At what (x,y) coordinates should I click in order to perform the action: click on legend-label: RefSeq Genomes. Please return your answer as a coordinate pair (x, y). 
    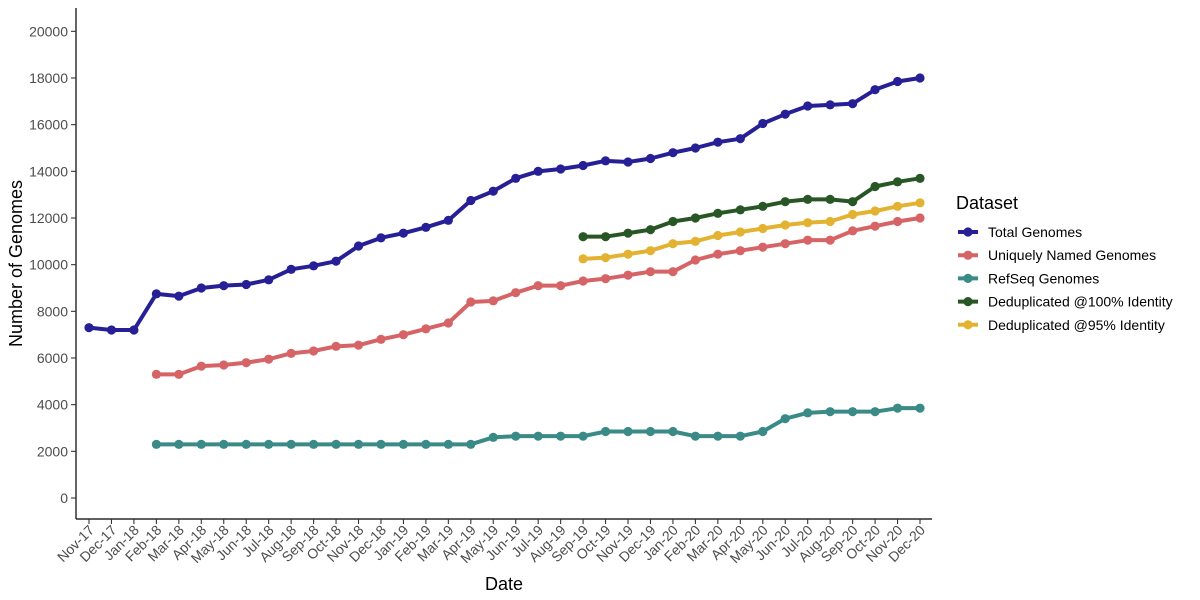
    Looking at the image, I should click on (1043, 278).